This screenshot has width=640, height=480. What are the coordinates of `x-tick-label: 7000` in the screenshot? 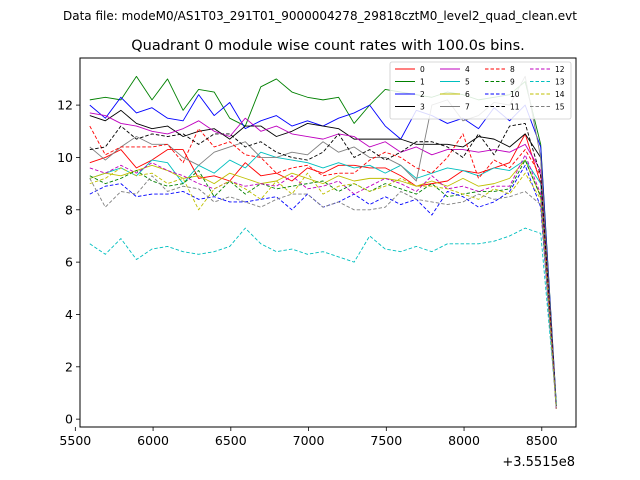 It's located at (309, 440).